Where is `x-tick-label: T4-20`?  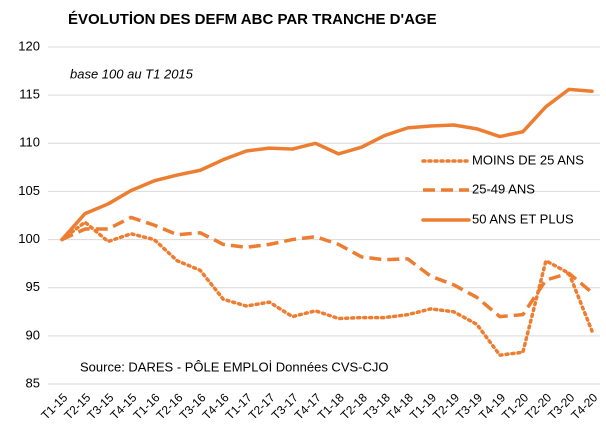
x-tick-label: T4-20 is located at coordinates (584, 406).